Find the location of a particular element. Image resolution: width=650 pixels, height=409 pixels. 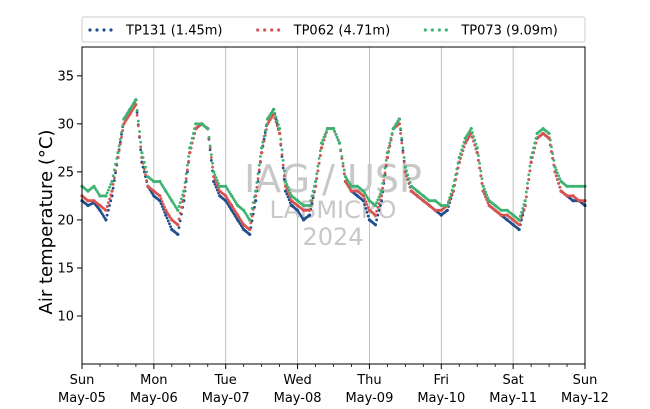

x-tick-date: May-08 is located at coordinates (298, 398).